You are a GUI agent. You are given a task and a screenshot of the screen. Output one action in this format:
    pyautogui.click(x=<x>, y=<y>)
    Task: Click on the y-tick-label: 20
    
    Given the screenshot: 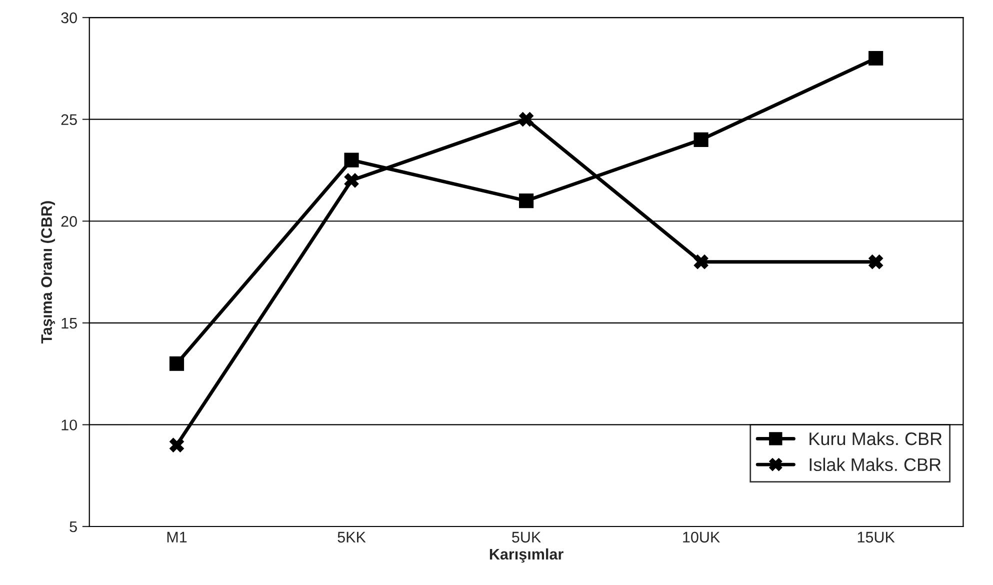 What is the action you would take?
    pyautogui.click(x=69, y=221)
    